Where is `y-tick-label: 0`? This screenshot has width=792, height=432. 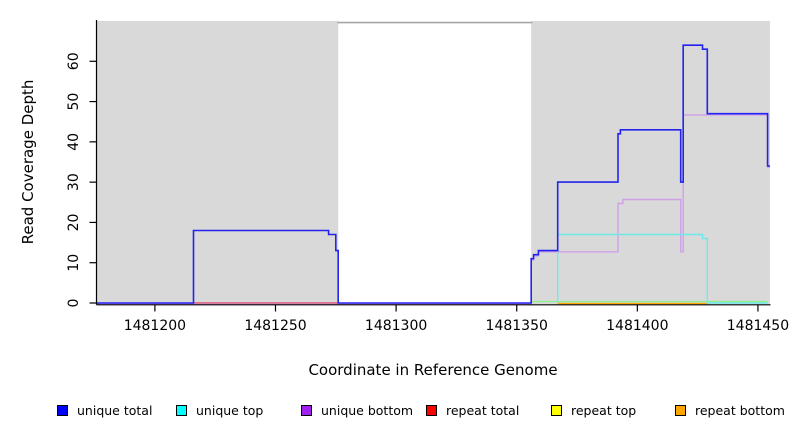
y-tick-label: 0 is located at coordinates (74, 303).